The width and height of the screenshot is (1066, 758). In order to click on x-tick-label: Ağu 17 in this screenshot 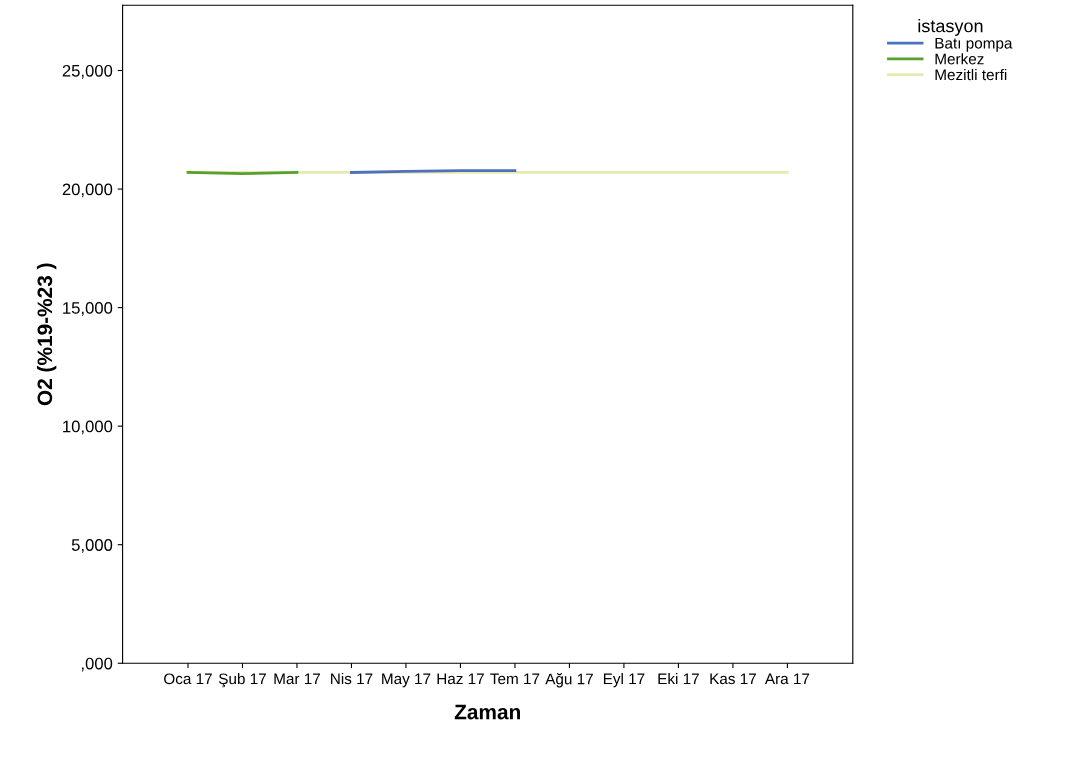, I will do `click(569, 680)`.